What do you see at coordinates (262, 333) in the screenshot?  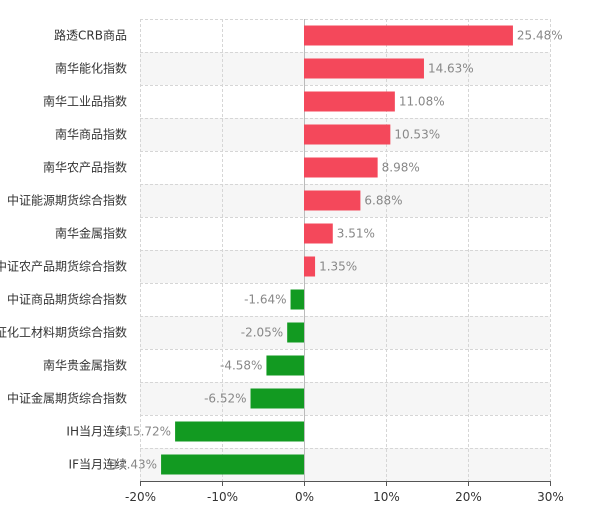 I see `value-label: -2.05%` at bounding box center [262, 333].